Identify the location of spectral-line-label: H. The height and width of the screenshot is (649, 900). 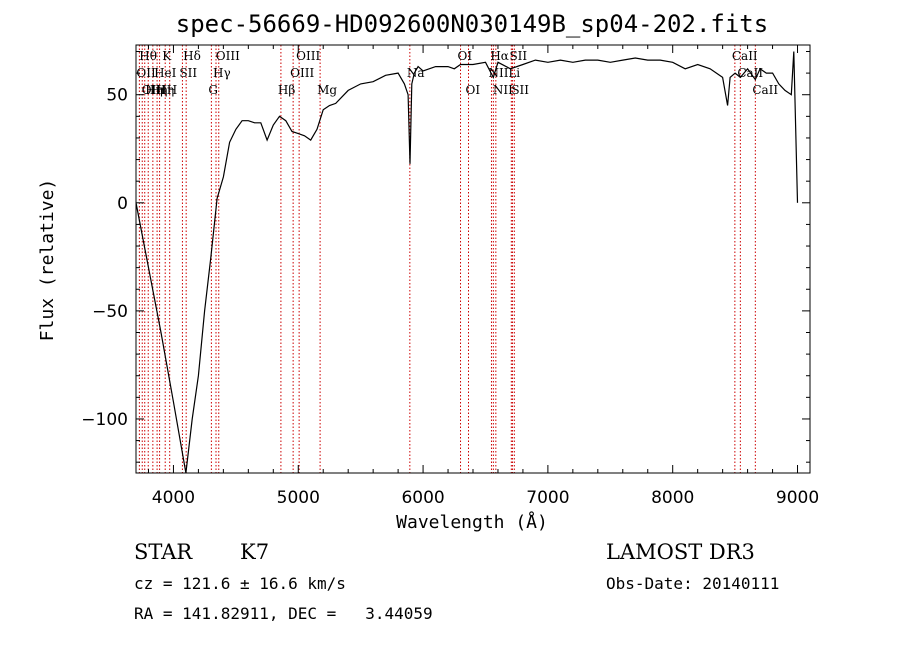
(172, 90).